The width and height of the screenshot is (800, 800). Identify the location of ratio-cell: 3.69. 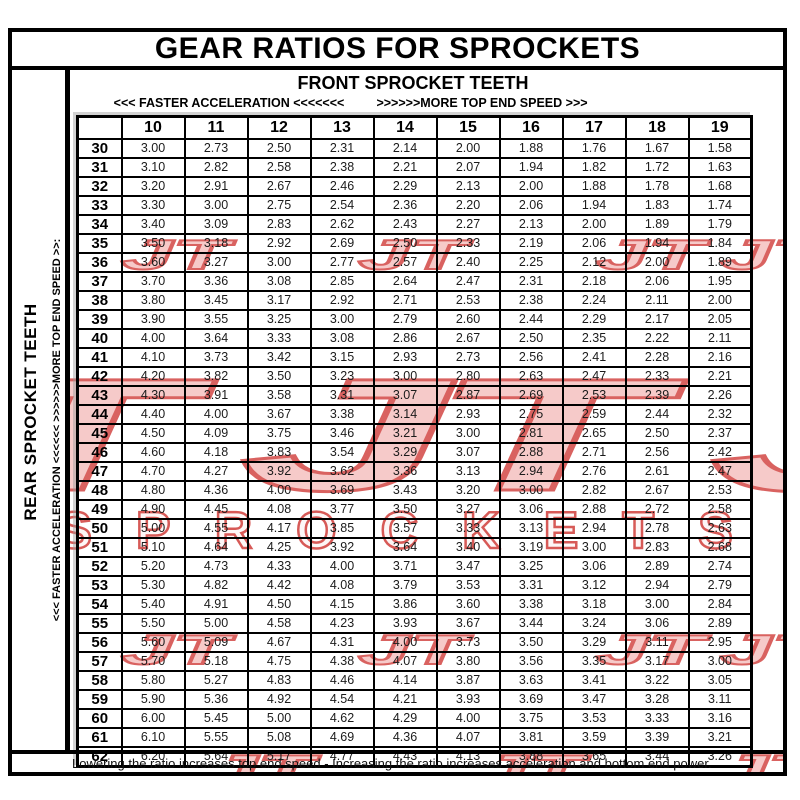
(342, 490).